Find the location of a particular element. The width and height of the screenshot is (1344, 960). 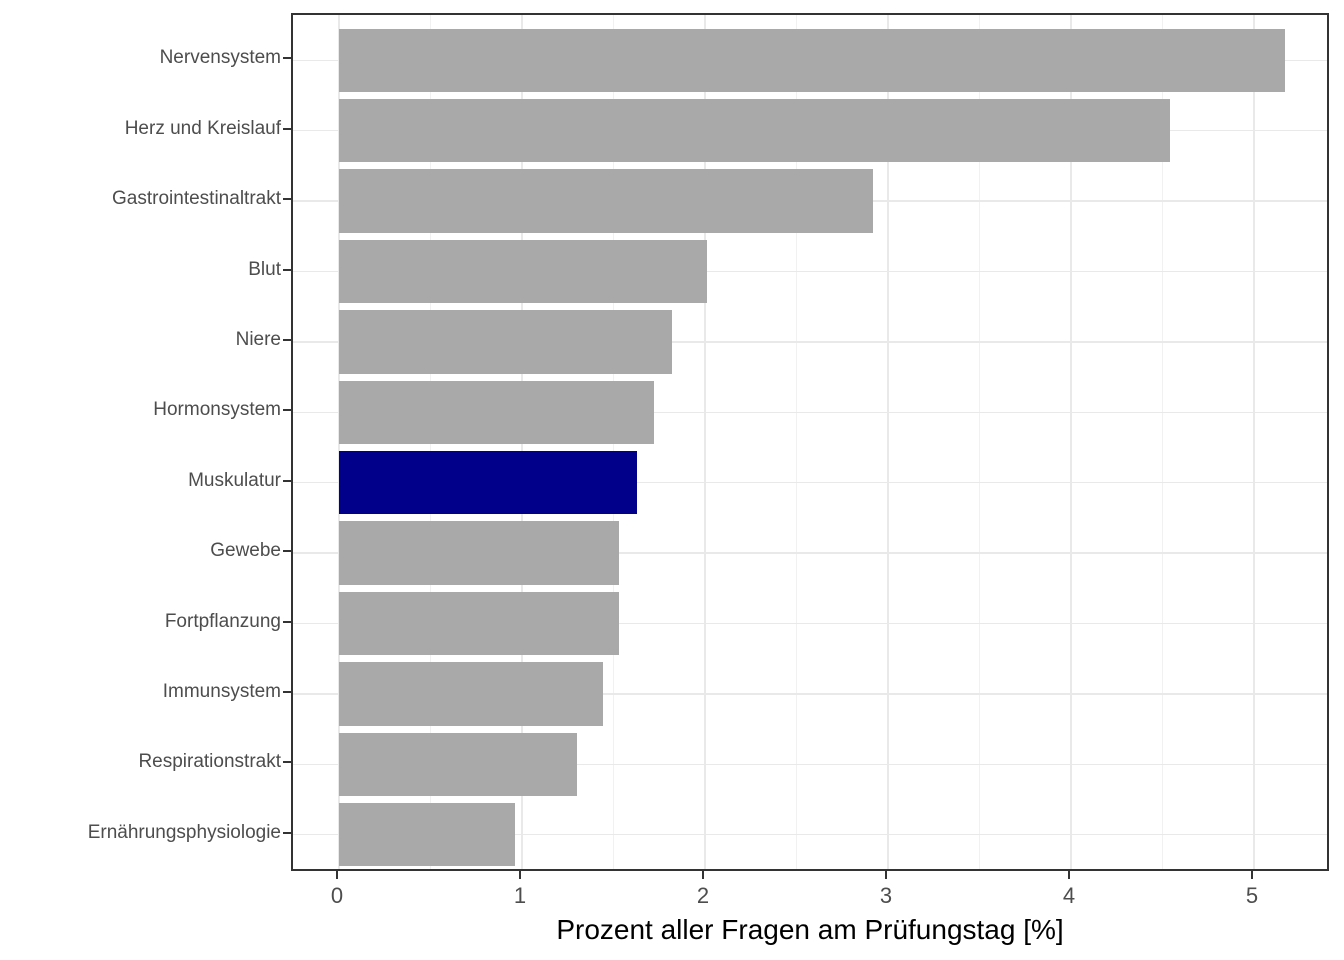

x-tick-label-3: 3 is located at coordinates (886, 895).